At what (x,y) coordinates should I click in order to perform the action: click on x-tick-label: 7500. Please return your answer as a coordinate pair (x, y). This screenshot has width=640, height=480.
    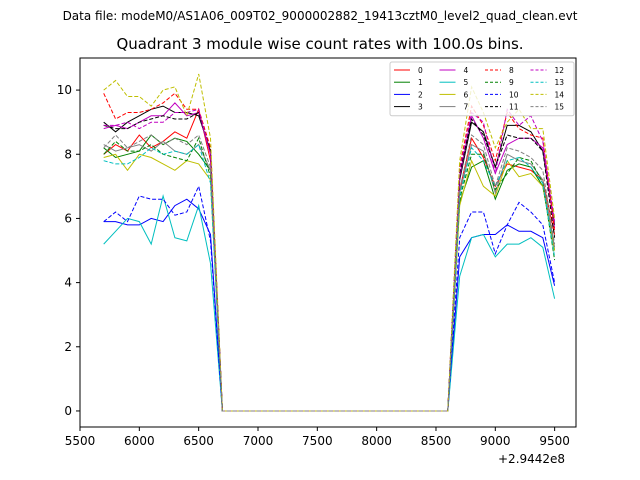
    Looking at the image, I should click on (317, 441).